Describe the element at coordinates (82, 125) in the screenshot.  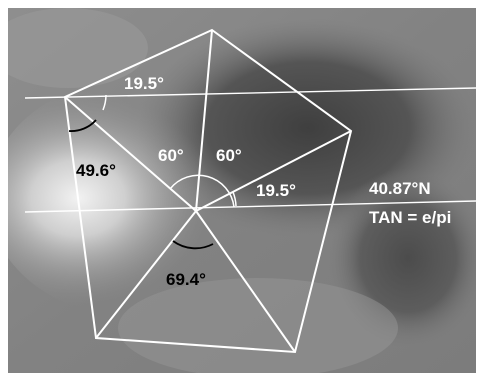
I see `arc-upper-left-angle` at that location.